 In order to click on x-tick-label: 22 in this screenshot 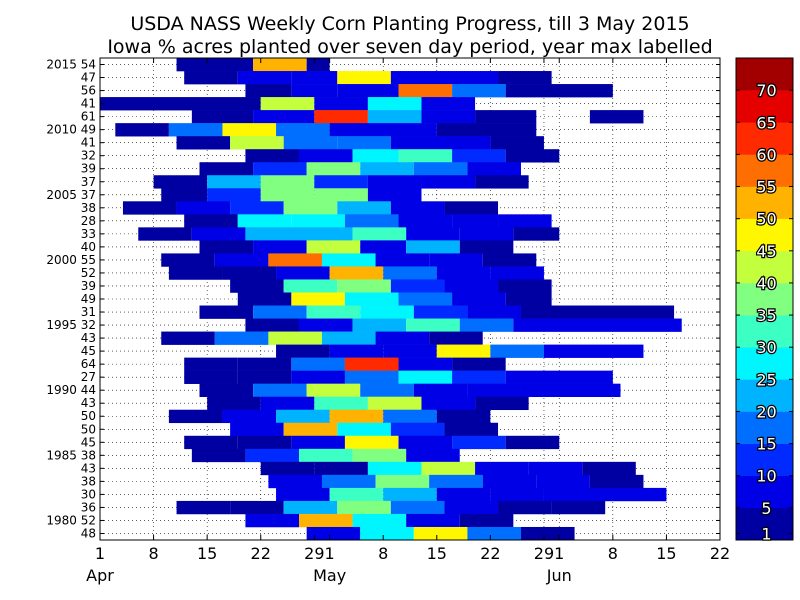, I will do `click(261, 553)`.